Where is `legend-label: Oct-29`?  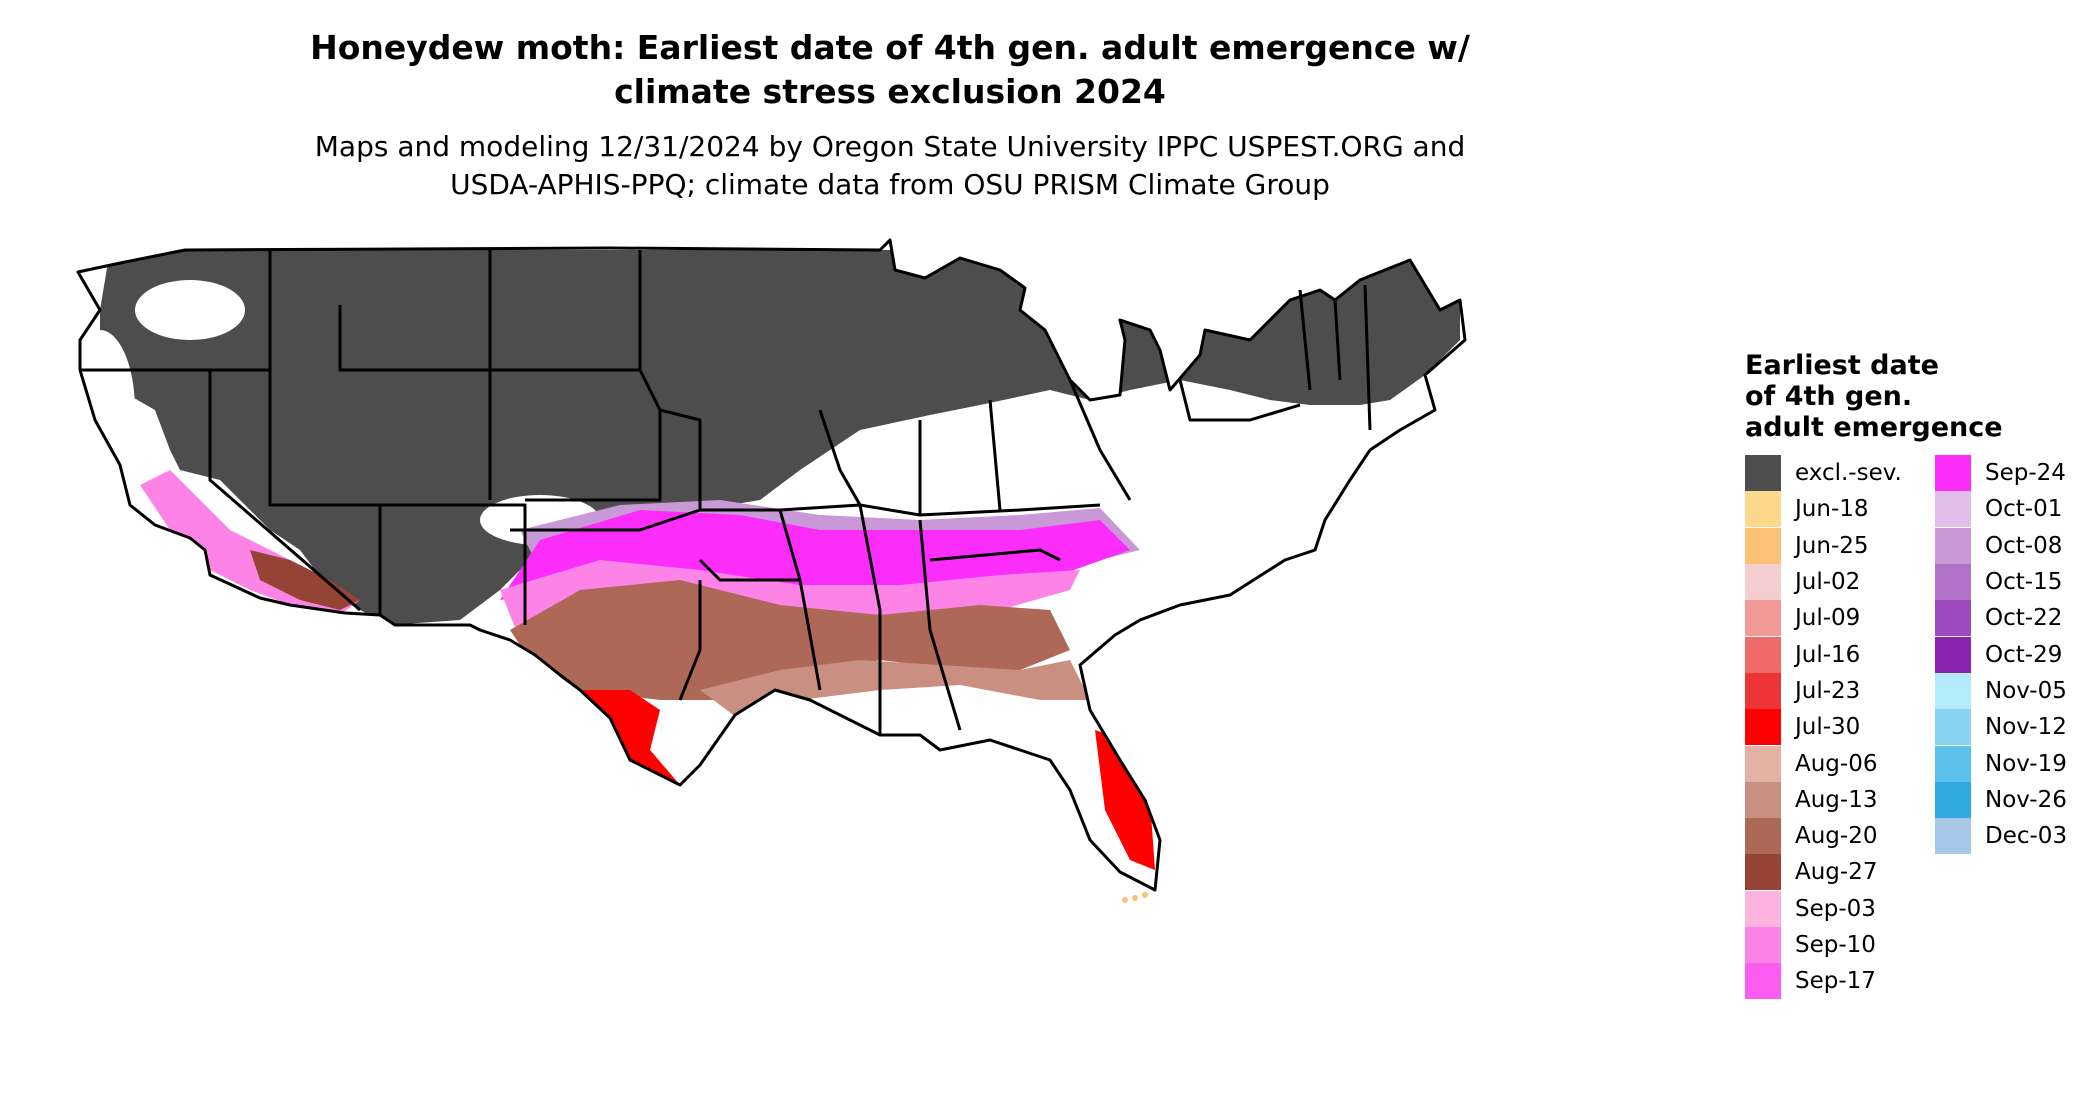
legend-label: Oct-29 is located at coordinates (2024, 654).